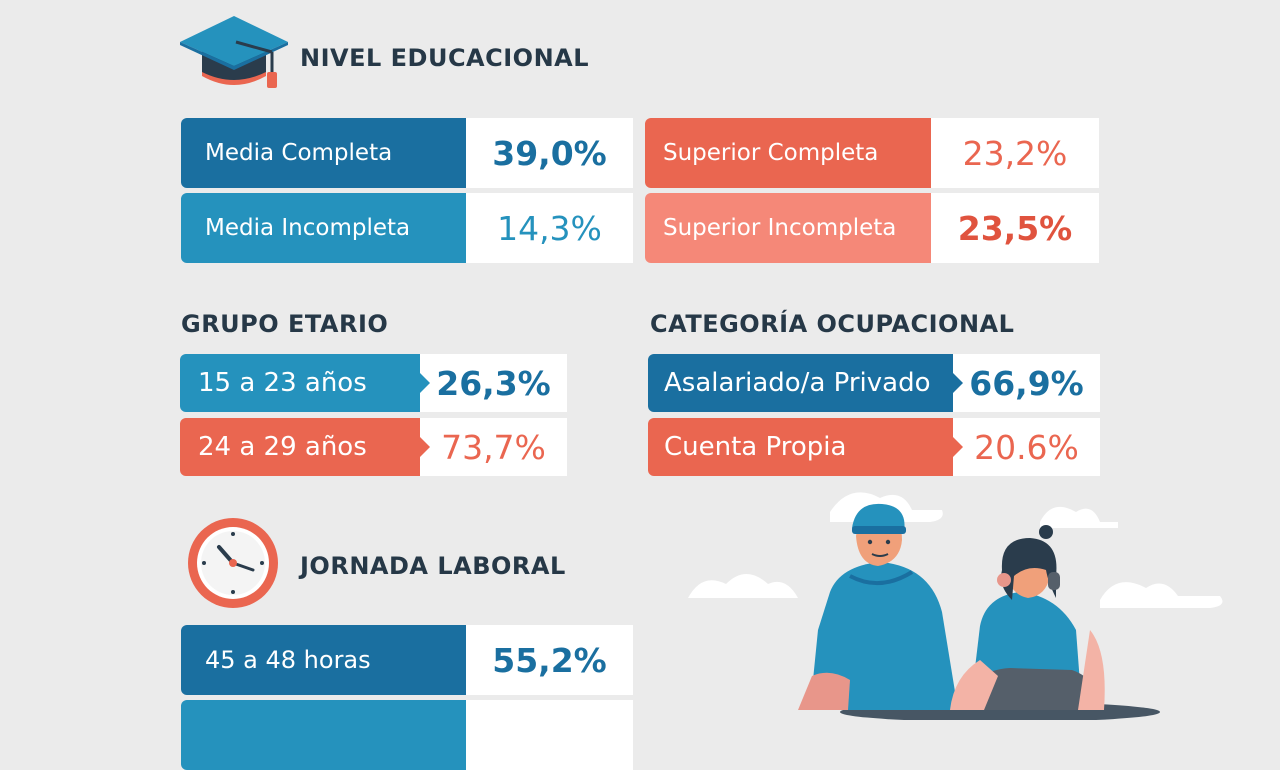 This screenshot has width=1280, height=770. Describe the element at coordinates (1015, 228) in the screenshot. I see `nivel-value: 23,5%` at that location.